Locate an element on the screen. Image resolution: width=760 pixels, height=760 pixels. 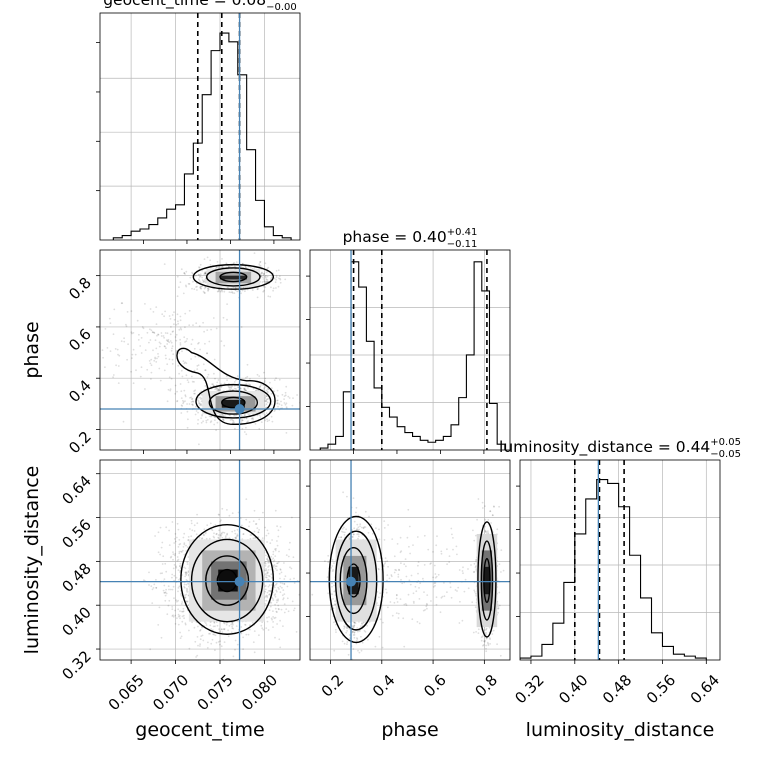
title-main-phase: phase = 0.40 is located at coordinates (395, 237).